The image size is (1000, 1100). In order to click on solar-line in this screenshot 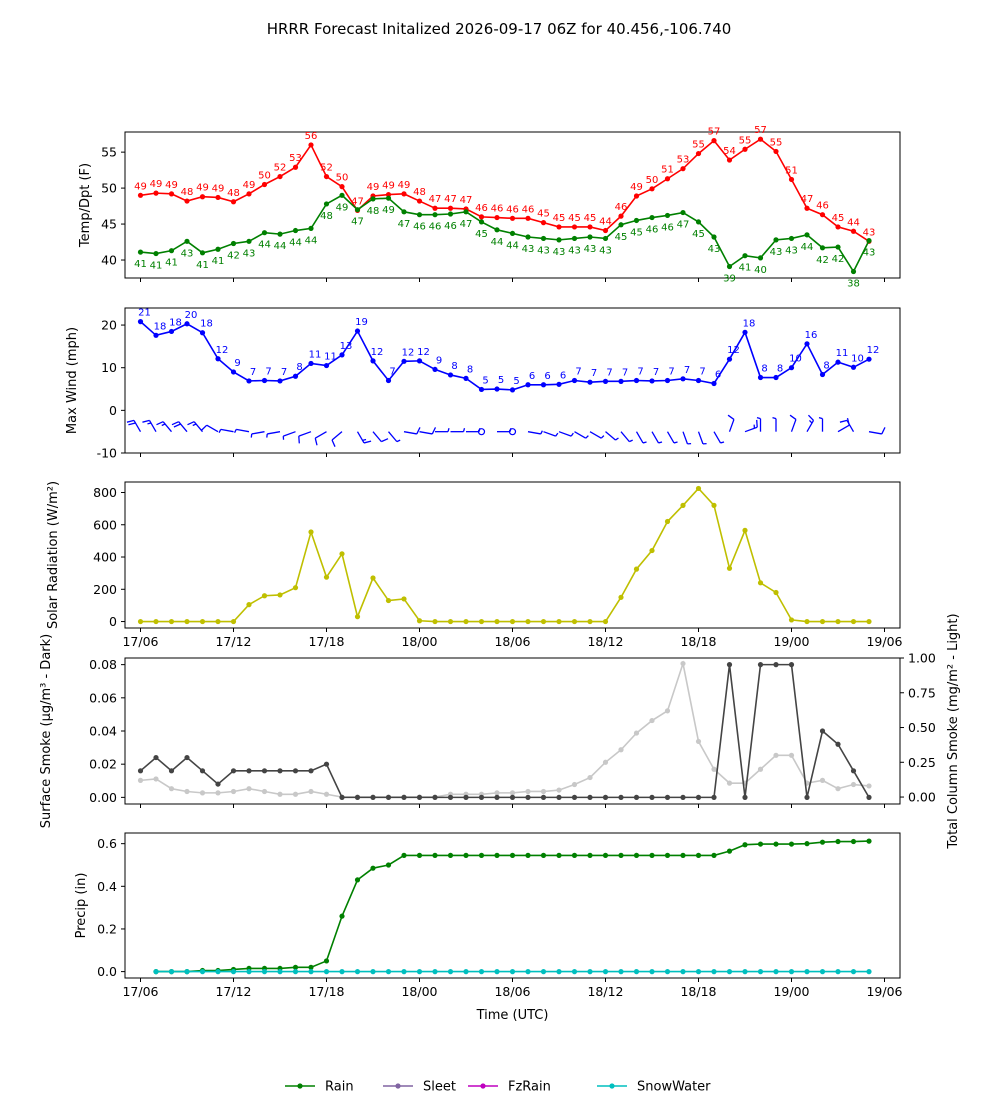, I will do `click(504, 555)`.